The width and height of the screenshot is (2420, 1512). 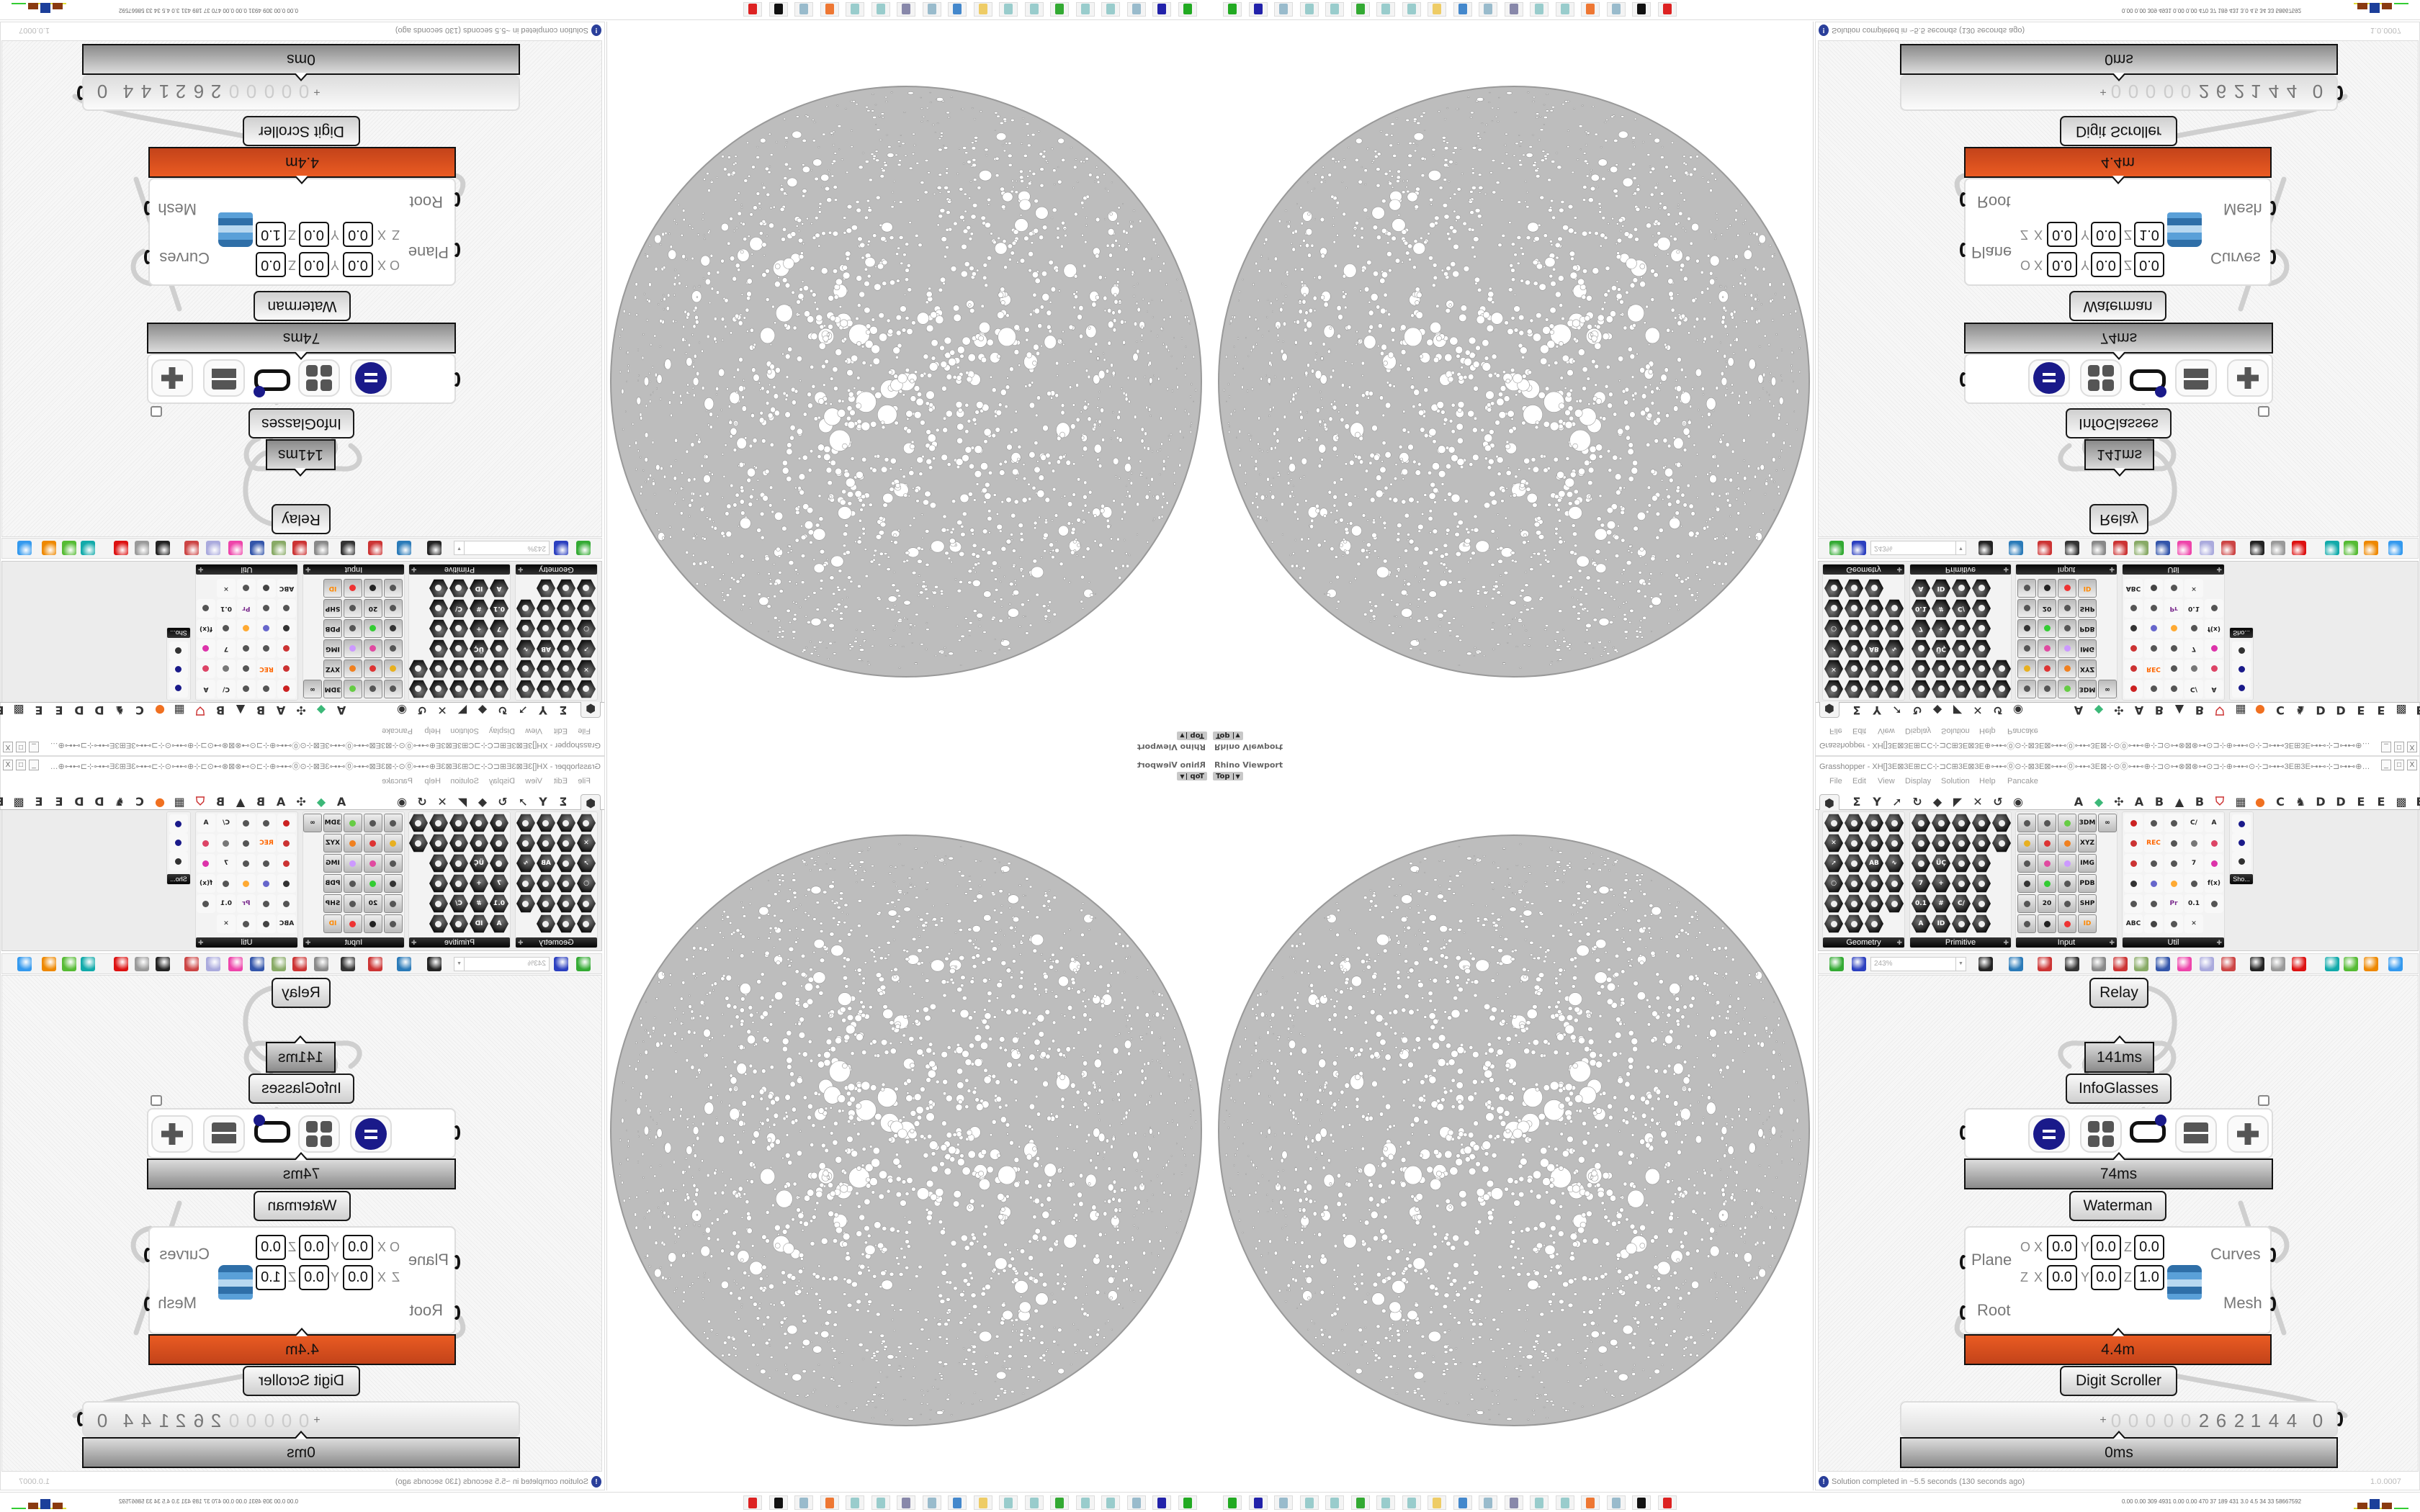 I want to click on tab-addon-a1: A, so click(x=2079, y=801).